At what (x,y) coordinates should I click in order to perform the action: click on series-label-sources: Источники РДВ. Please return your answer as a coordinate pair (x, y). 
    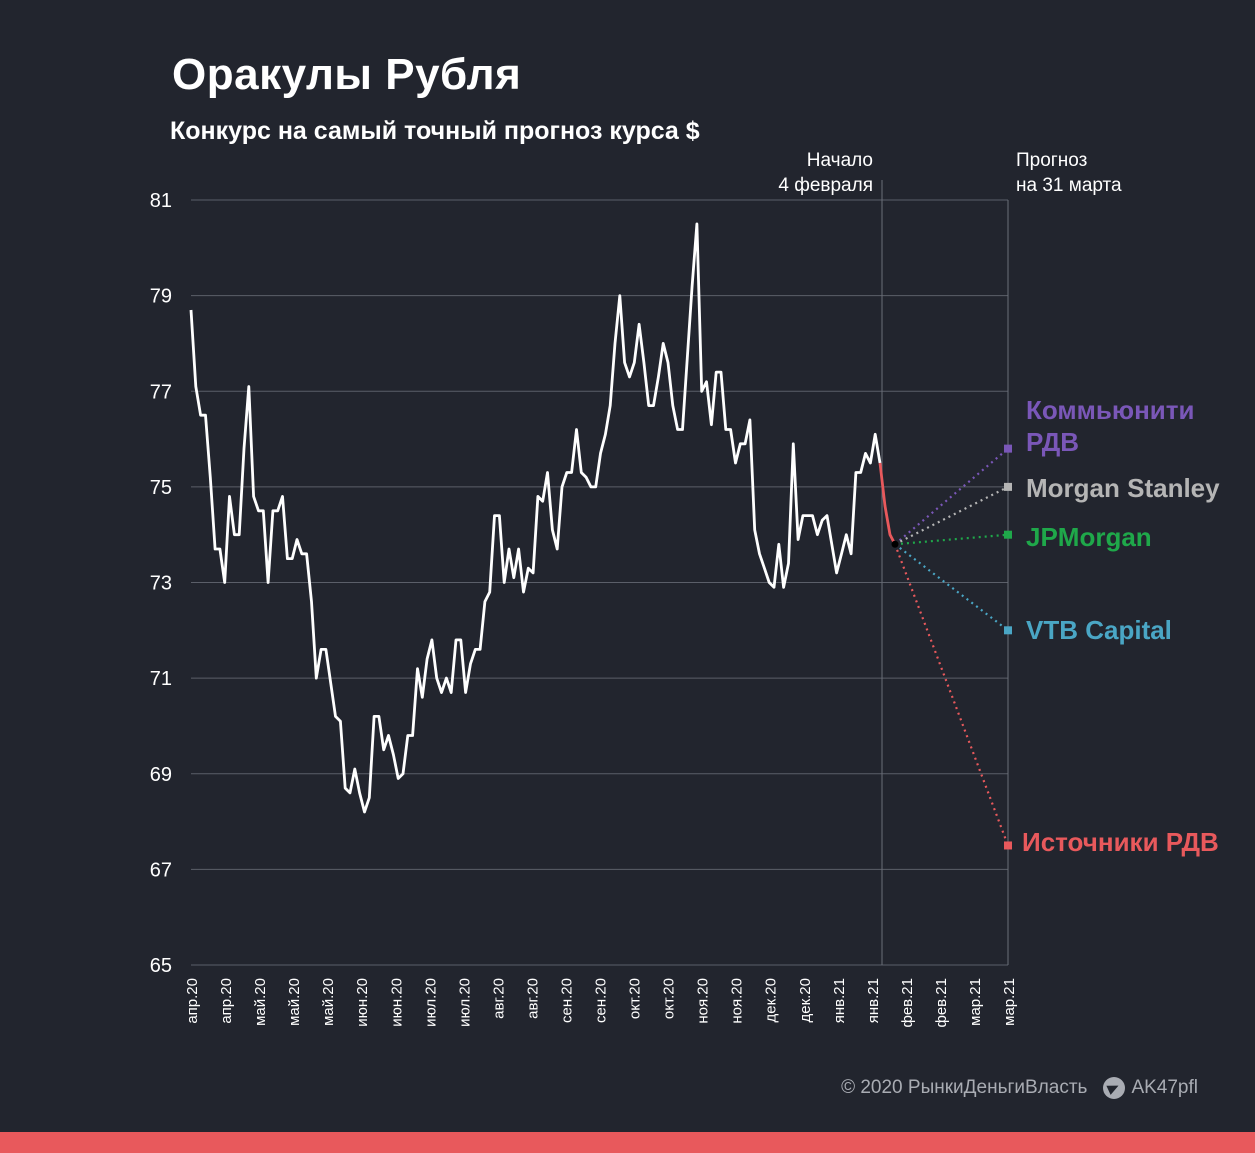
    Looking at the image, I should click on (1120, 842).